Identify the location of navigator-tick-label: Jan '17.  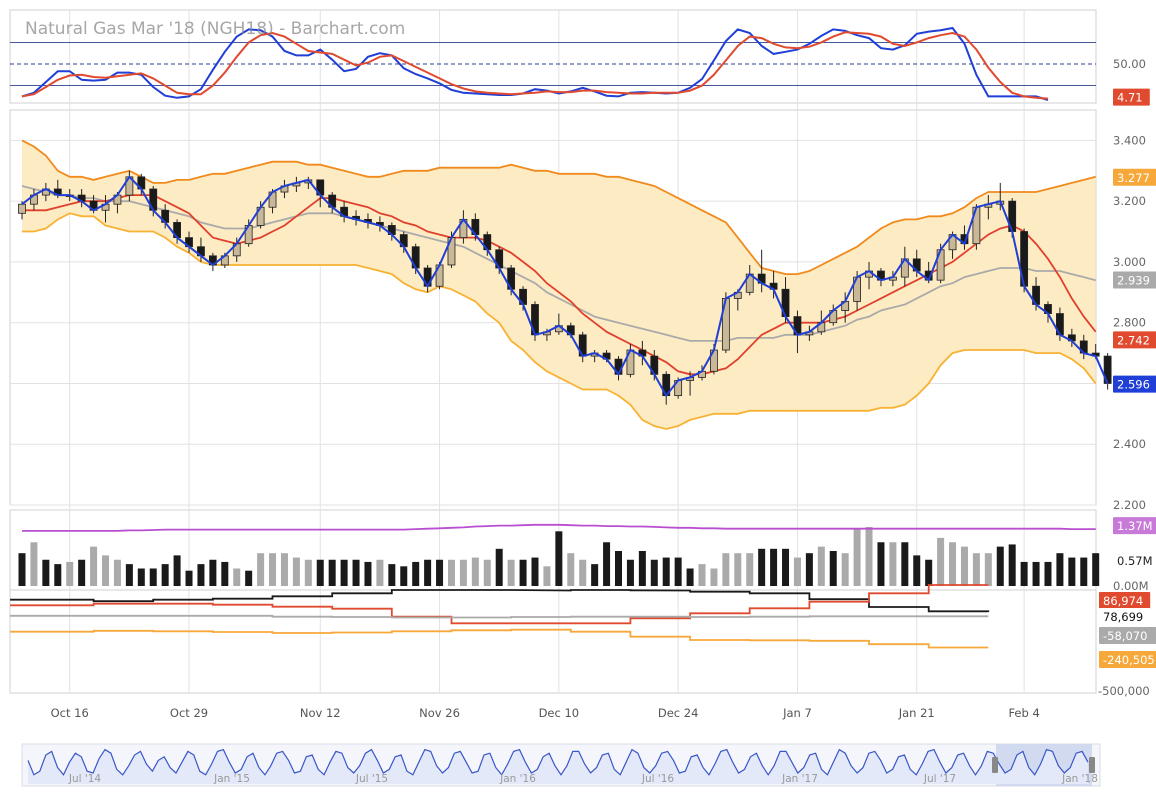
(799, 779).